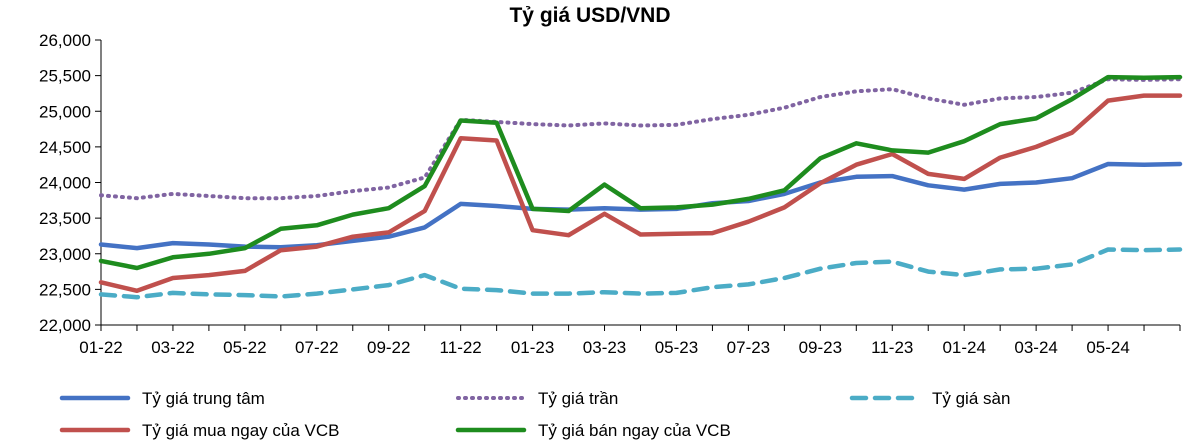  What do you see at coordinates (240, 430) in the screenshot?
I see `legend-label-4: Tỷ giá mua ngay của VCB` at bounding box center [240, 430].